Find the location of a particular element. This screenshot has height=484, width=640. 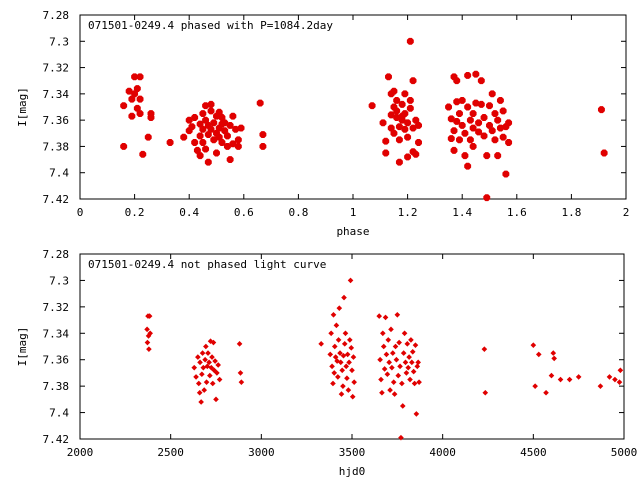

unphased-chart-title: 071501-0249.4 not phased light curve is located at coordinates (207, 264).